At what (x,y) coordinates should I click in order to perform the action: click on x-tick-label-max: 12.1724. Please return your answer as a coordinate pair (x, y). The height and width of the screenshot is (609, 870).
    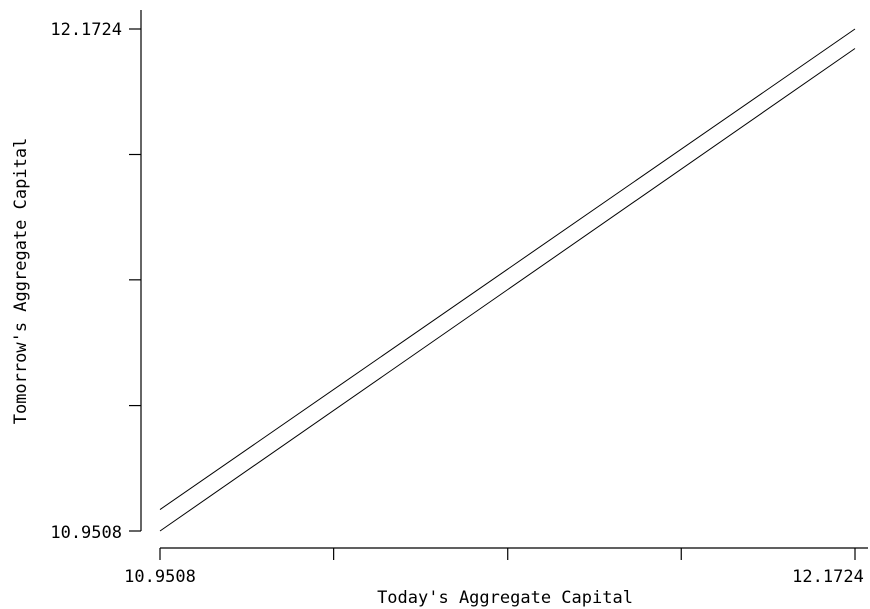
    Looking at the image, I should click on (828, 577).